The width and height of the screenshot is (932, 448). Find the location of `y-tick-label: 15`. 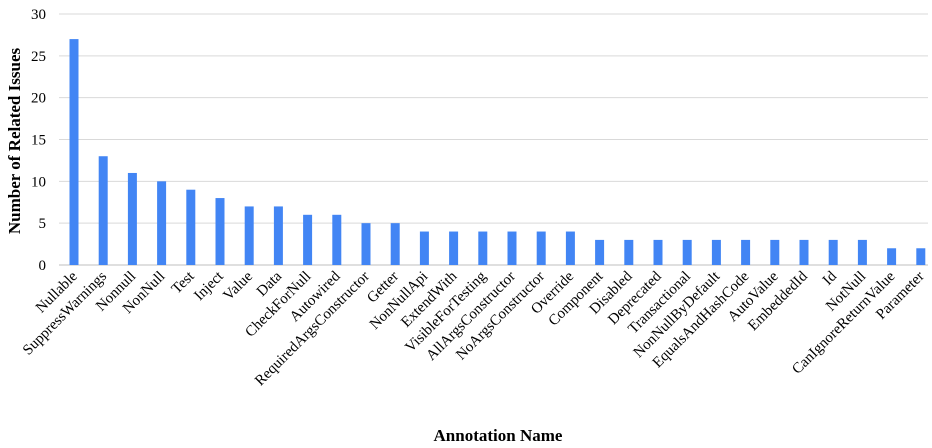

y-tick-label: 15 is located at coordinates (38, 141).